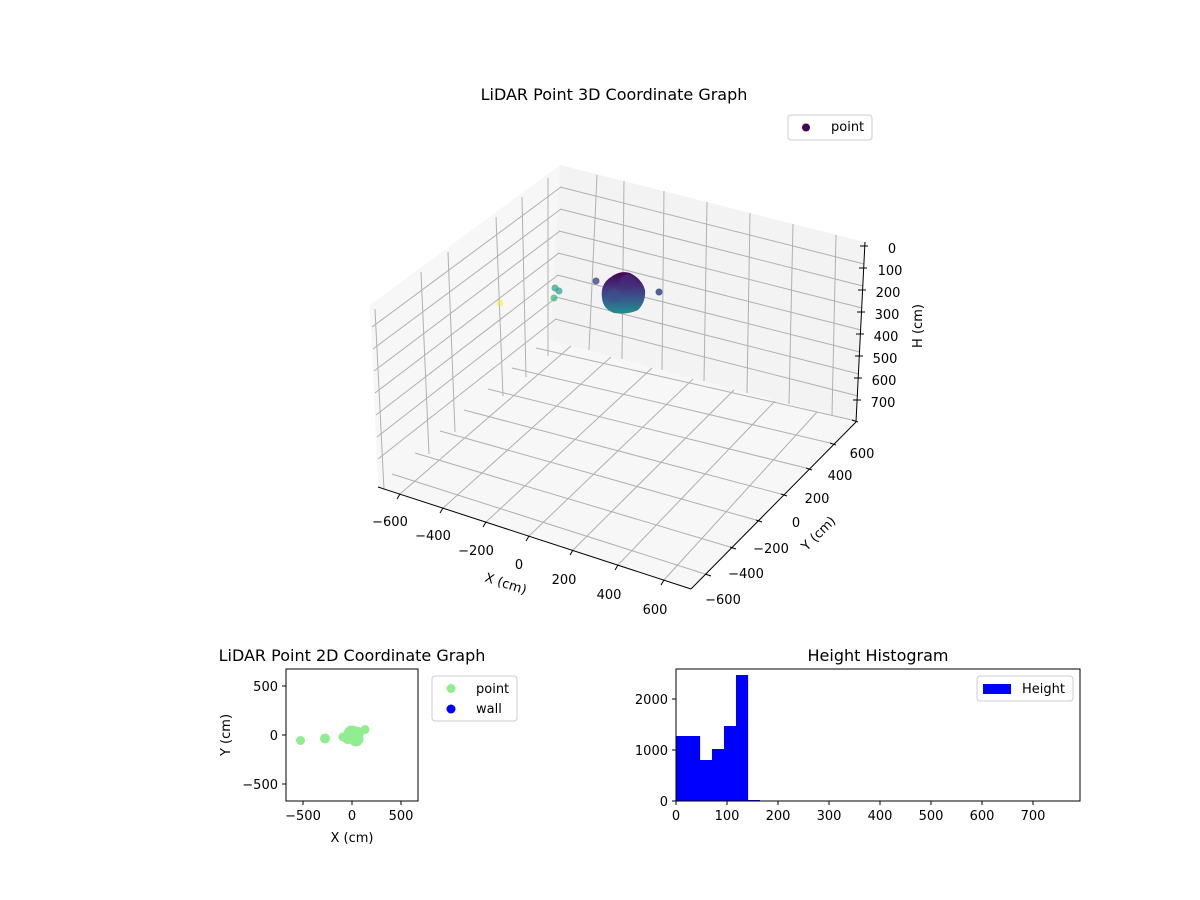 The height and width of the screenshot is (900, 1200). What do you see at coordinates (352, 655) in the screenshot?
I see `plot-2d-title: LiDAR Point 2D Coordinate Graph` at bounding box center [352, 655].